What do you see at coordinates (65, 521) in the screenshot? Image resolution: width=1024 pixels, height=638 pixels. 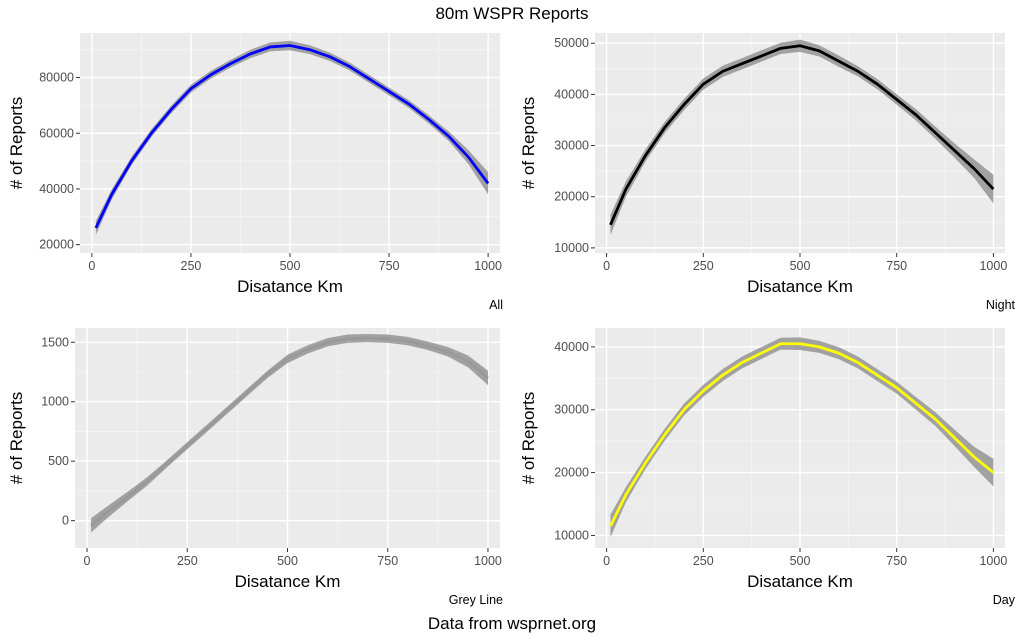 I see `y-tick-label: 0` at bounding box center [65, 521].